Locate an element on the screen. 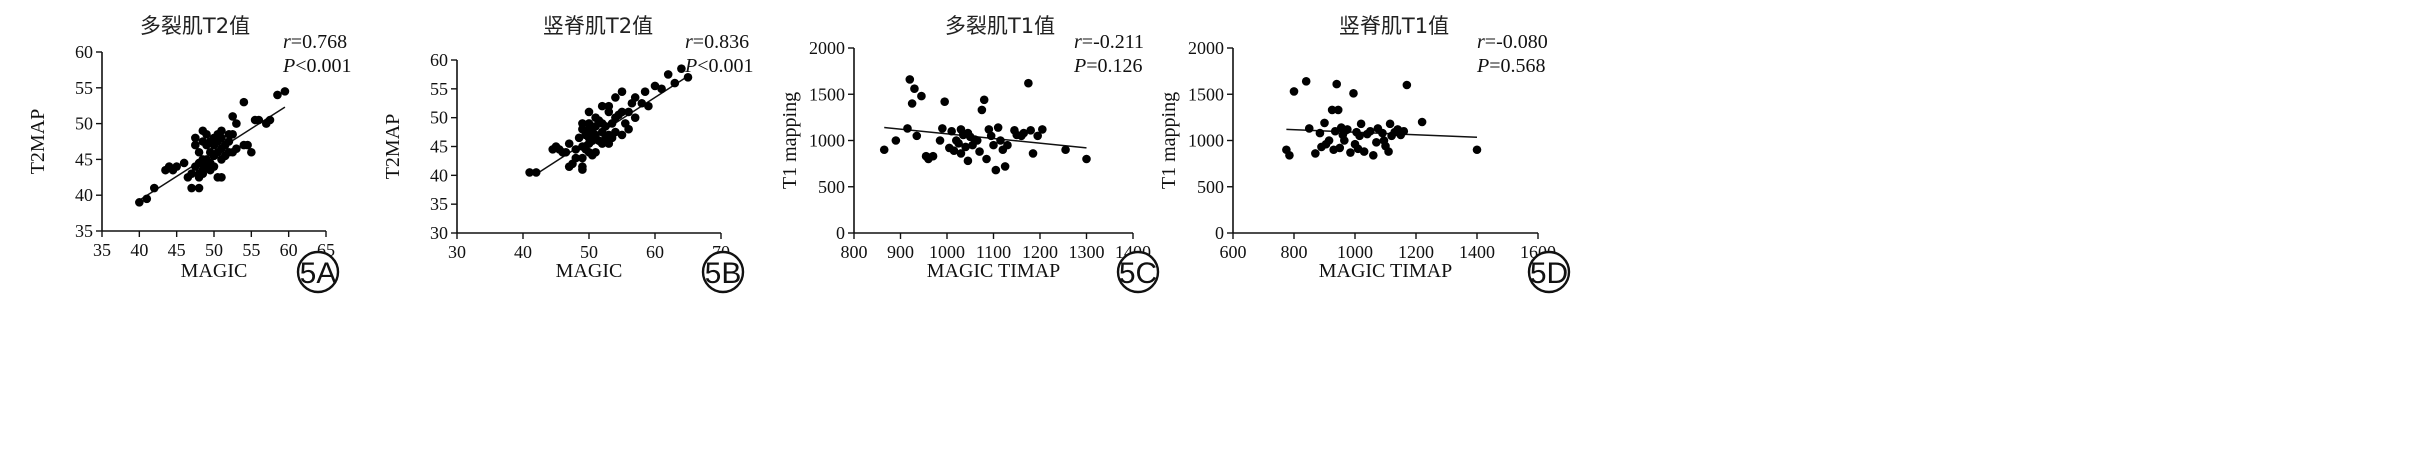  panel-badge-label: 5C is located at coordinates (1138, 273).